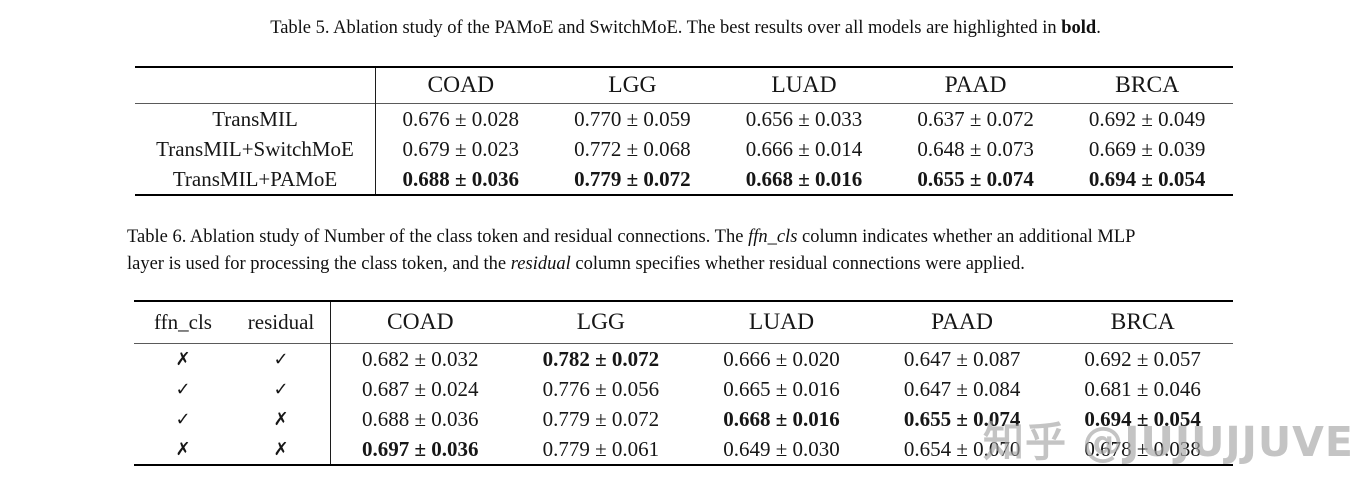 Image resolution: width=1371 pixels, height=486 pixels. Describe the element at coordinates (255, 148) in the screenshot. I see `row-label: TransMIL+SwitchMoE` at that location.